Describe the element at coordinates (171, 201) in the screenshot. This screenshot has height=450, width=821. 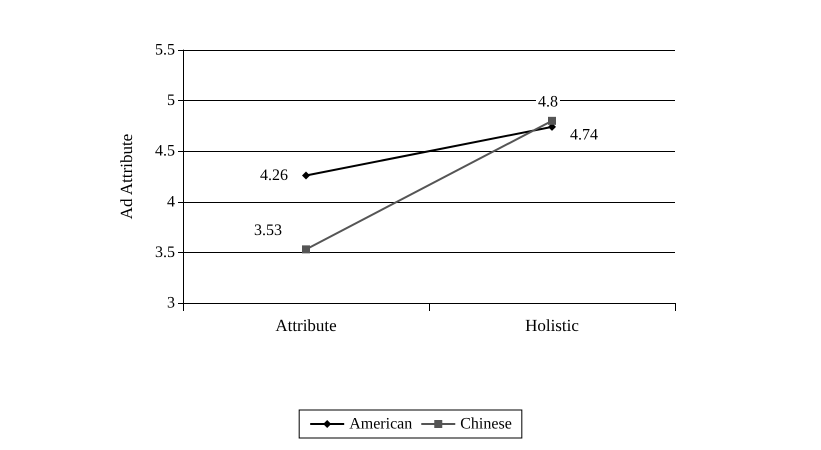
I see `y-tick-label: 4` at that location.